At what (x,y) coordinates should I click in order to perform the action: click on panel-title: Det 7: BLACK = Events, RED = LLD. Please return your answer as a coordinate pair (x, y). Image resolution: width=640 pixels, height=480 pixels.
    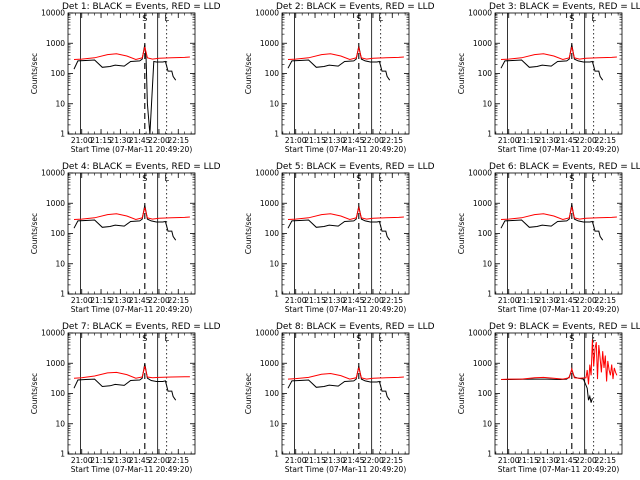
    Looking at the image, I should click on (141, 327).